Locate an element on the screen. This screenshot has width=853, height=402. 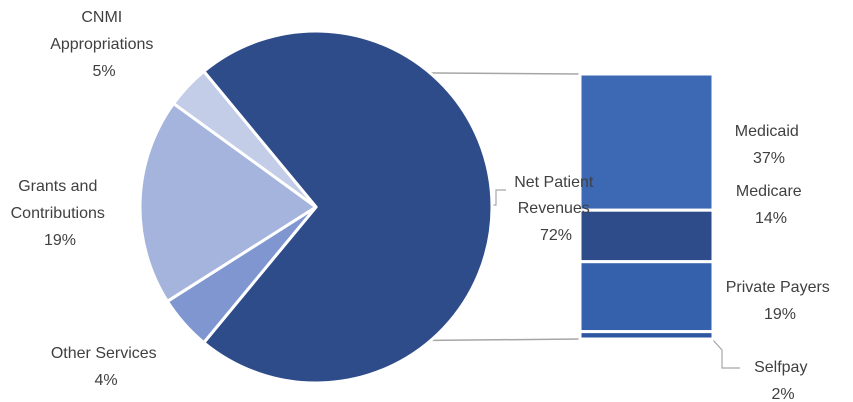
label-grants-and-contributions: Grants and Contributions 19% is located at coordinates (60, 213).